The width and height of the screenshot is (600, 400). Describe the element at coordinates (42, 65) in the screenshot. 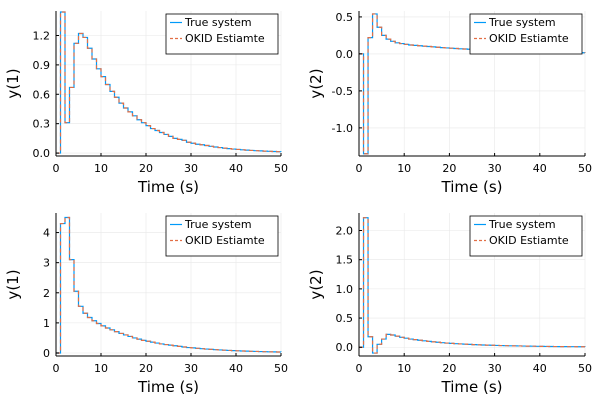

I see `y-tick-label: 0.9` at that location.